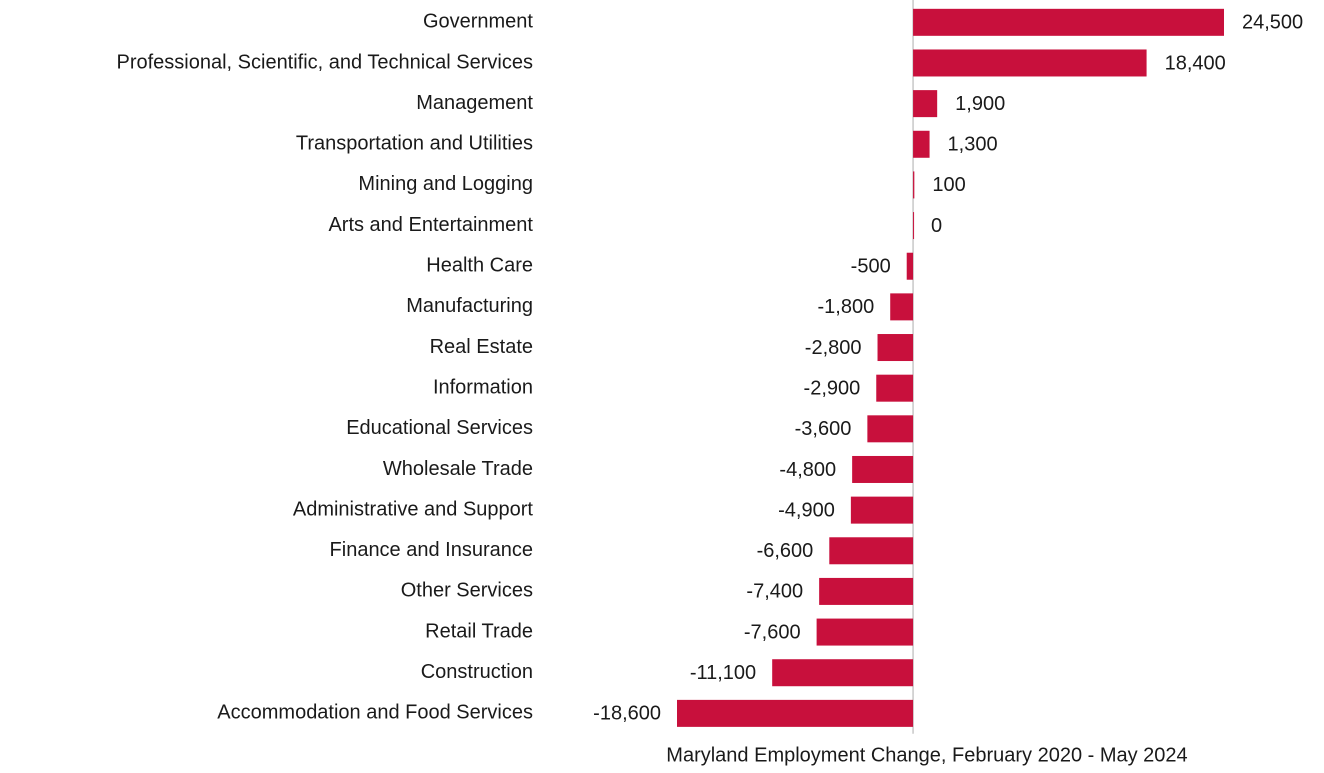  What do you see at coordinates (1272, 23) in the screenshot?
I see `value-label: 24,500` at bounding box center [1272, 23].